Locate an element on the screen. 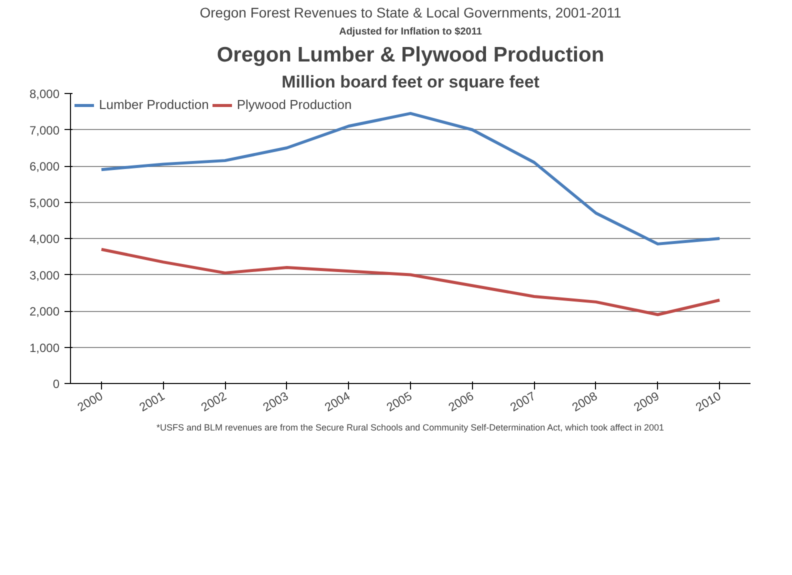  x-tick-label: 2010 is located at coordinates (708, 401).